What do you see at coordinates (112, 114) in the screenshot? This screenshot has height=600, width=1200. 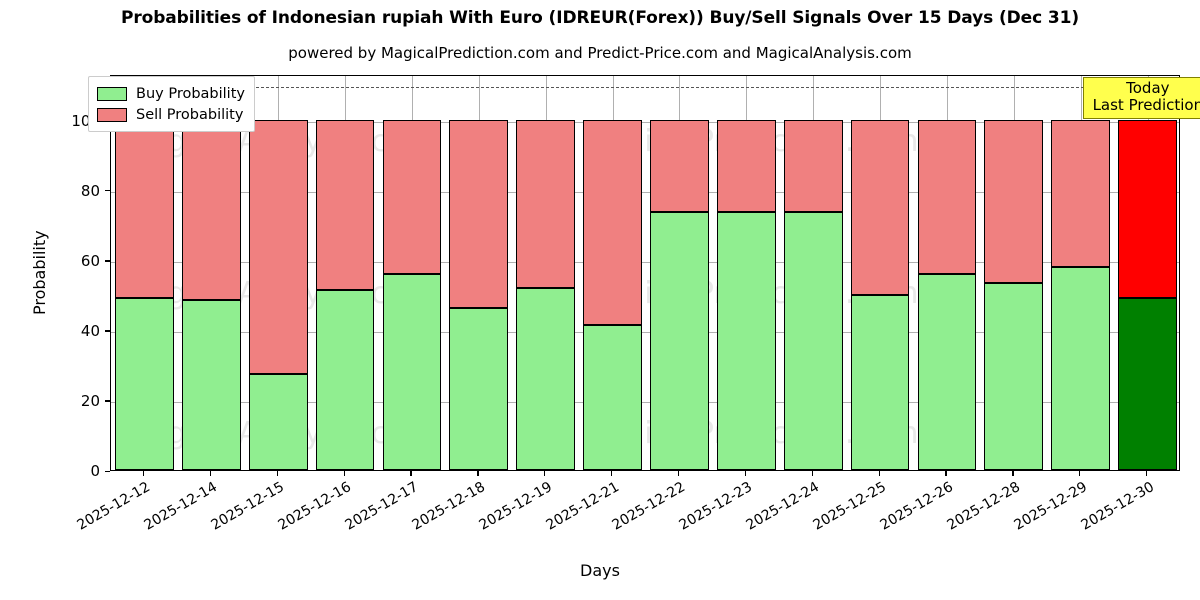 I see `legend-swatch-sell` at bounding box center [112, 114].